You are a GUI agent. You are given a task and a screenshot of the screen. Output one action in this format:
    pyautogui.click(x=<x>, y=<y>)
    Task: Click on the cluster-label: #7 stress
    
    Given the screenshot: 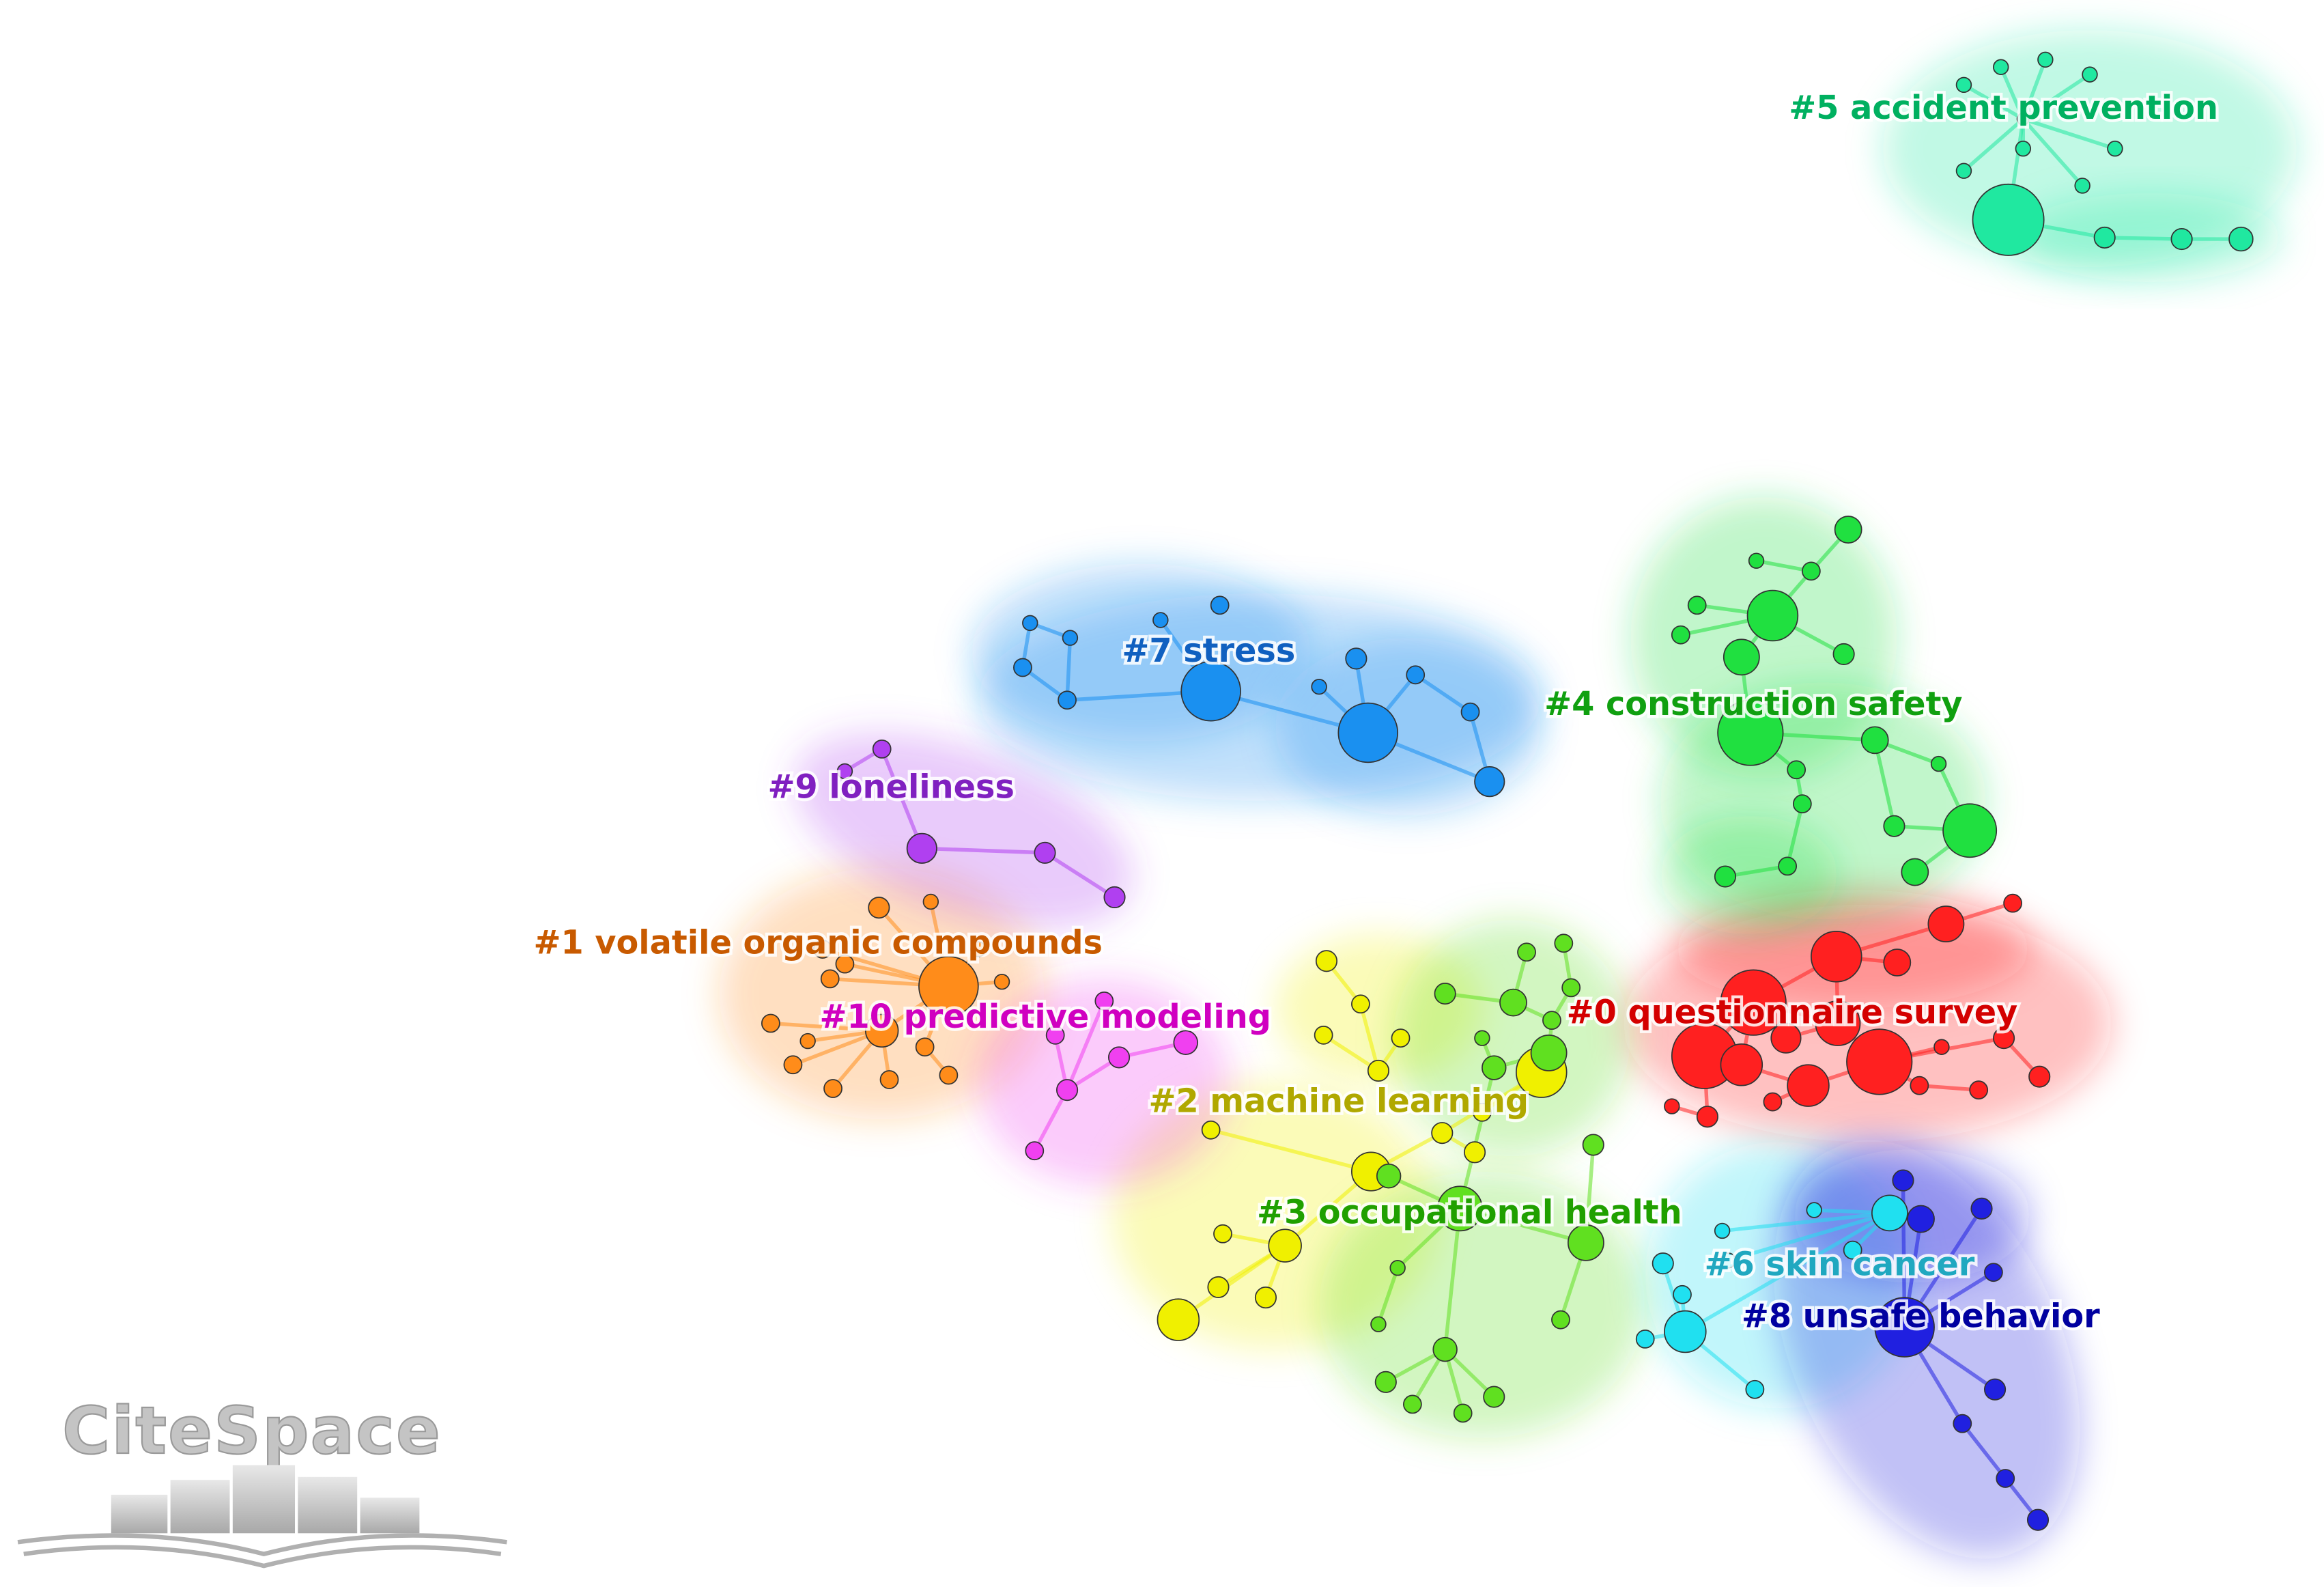 What is the action you would take?
    pyautogui.click(x=1208, y=651)
    